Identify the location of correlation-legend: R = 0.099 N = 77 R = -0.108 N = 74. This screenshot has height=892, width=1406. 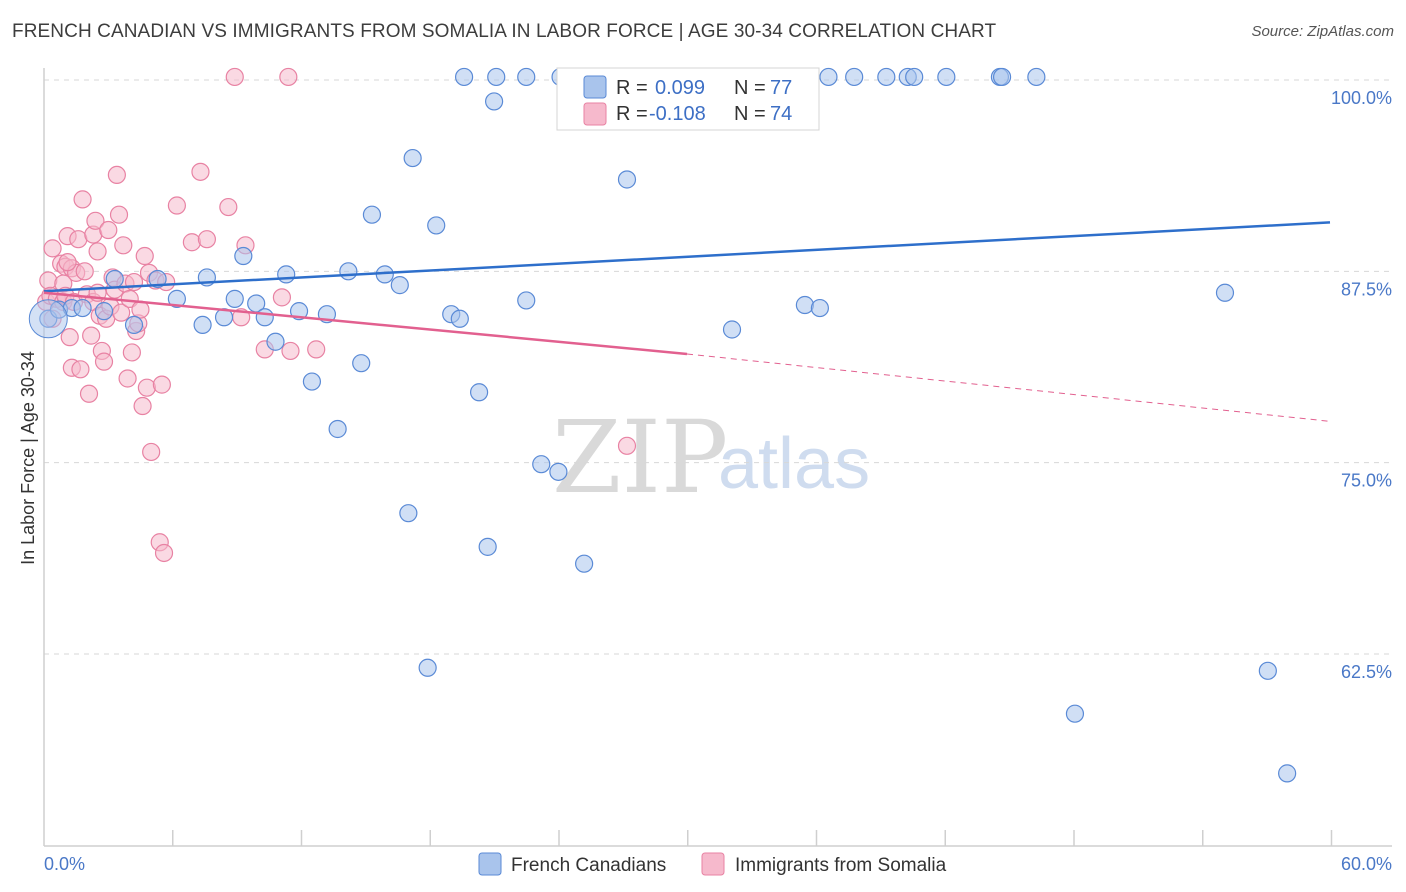
(688, 99).